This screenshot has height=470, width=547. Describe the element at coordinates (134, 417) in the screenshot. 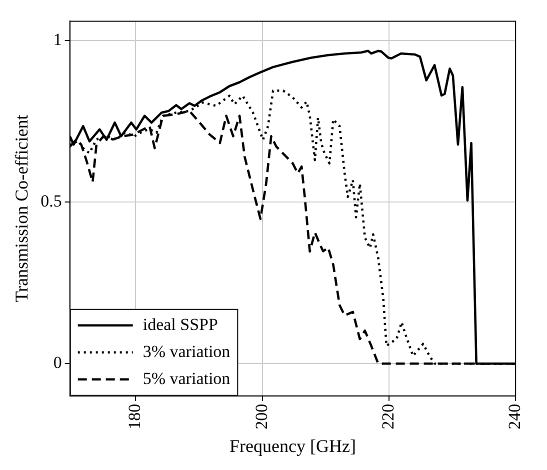

I see `x-tick-label: 180` at that location.